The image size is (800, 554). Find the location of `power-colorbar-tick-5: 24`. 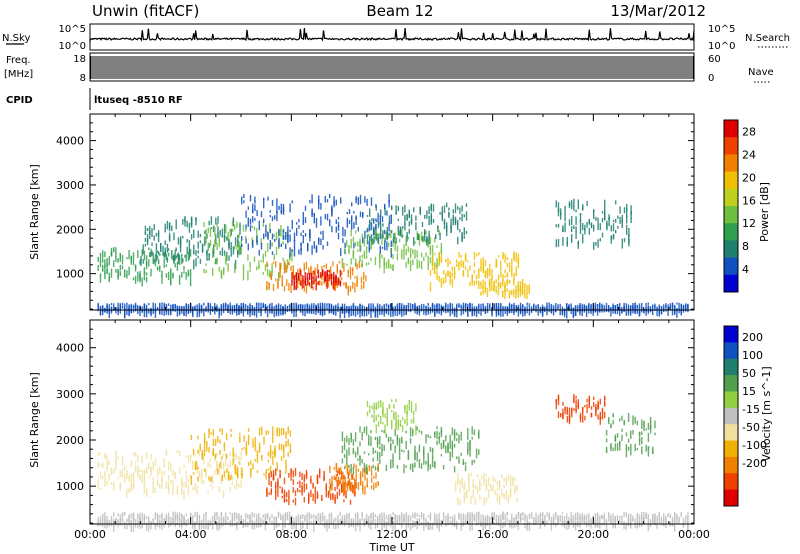

power-colorbar-tick-5: 24 is located at coordinates (749, 154).